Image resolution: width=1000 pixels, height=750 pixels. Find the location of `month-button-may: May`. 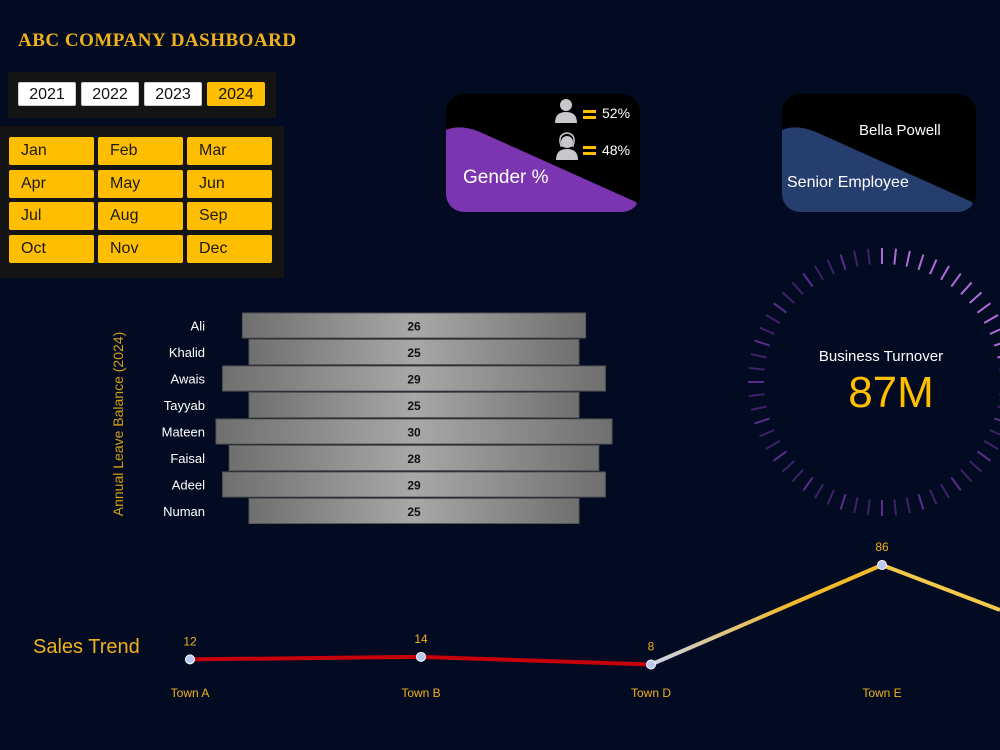

month-button-may: May is located at coordinates (140, 184).